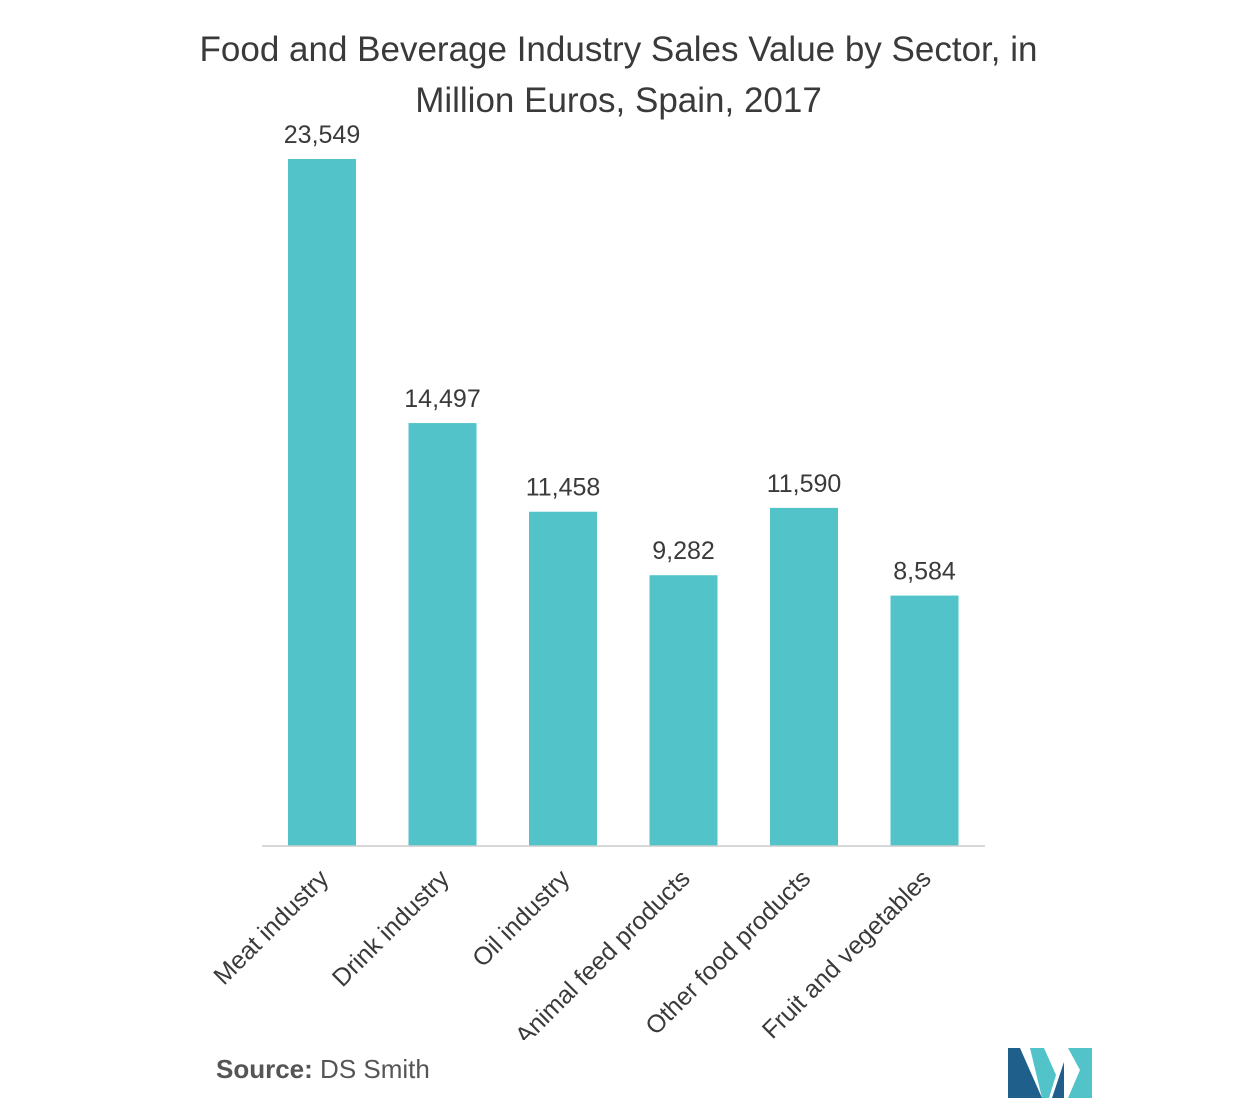 This screenshot has width=1237, height=1107. Describe the element at coordinates (618, 100) in the screenshot. I see `chart-title-line-2: Million Euros, Spain, 2017` at that location.